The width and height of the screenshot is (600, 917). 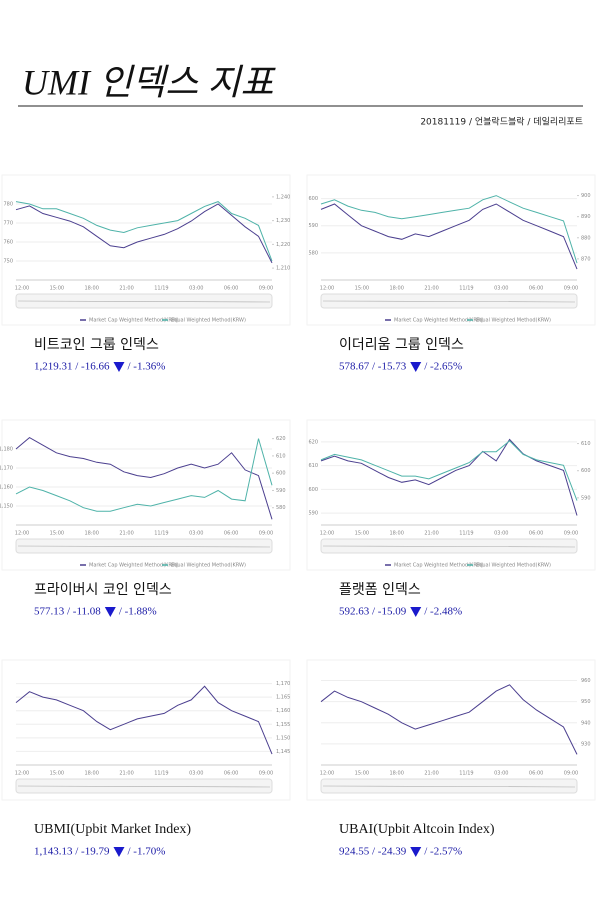 What do you see at coordinates (313, 226) in the screenshot?
I see `y-tick-label: 590` at bounding box center [313, 226].